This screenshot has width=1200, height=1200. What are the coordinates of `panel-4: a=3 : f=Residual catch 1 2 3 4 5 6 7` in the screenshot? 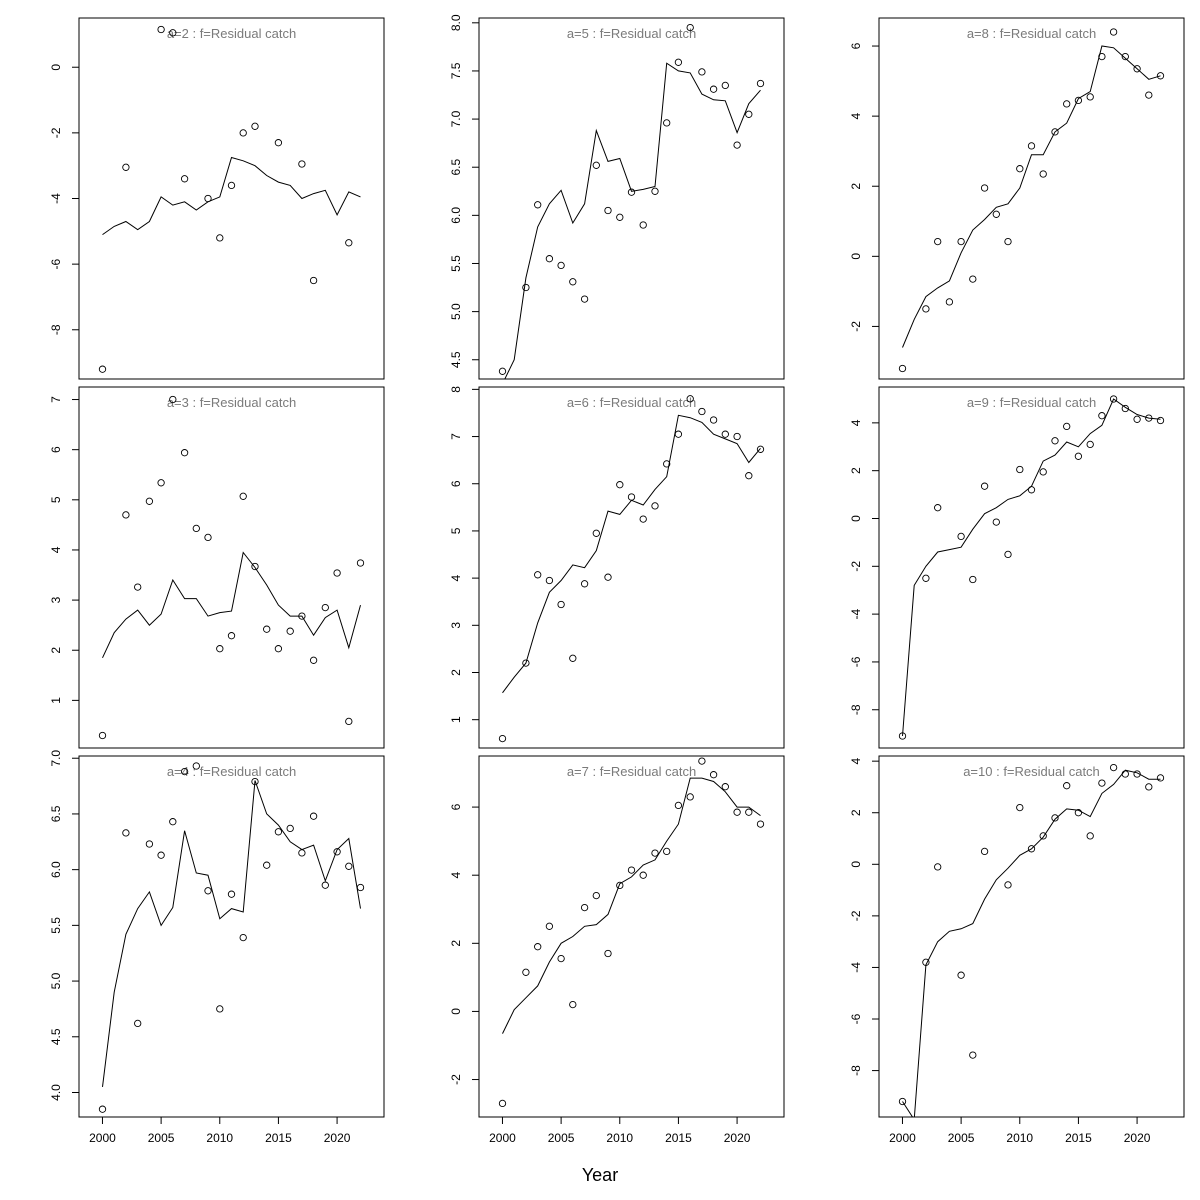 It's located at (217, 567).